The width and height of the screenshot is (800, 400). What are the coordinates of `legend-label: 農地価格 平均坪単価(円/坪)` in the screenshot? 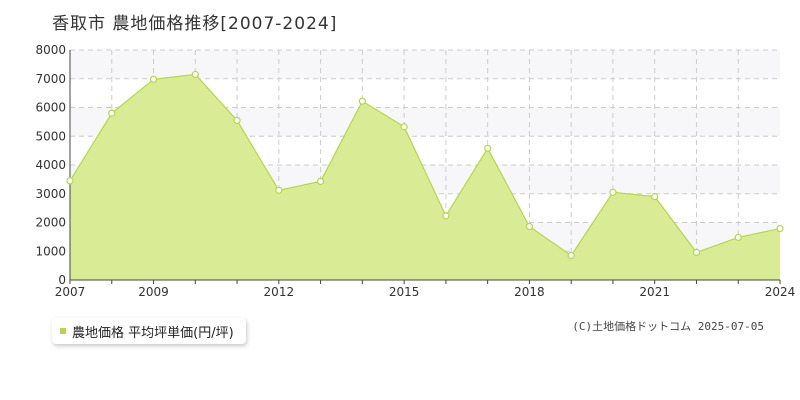 It's located at (153, 333).